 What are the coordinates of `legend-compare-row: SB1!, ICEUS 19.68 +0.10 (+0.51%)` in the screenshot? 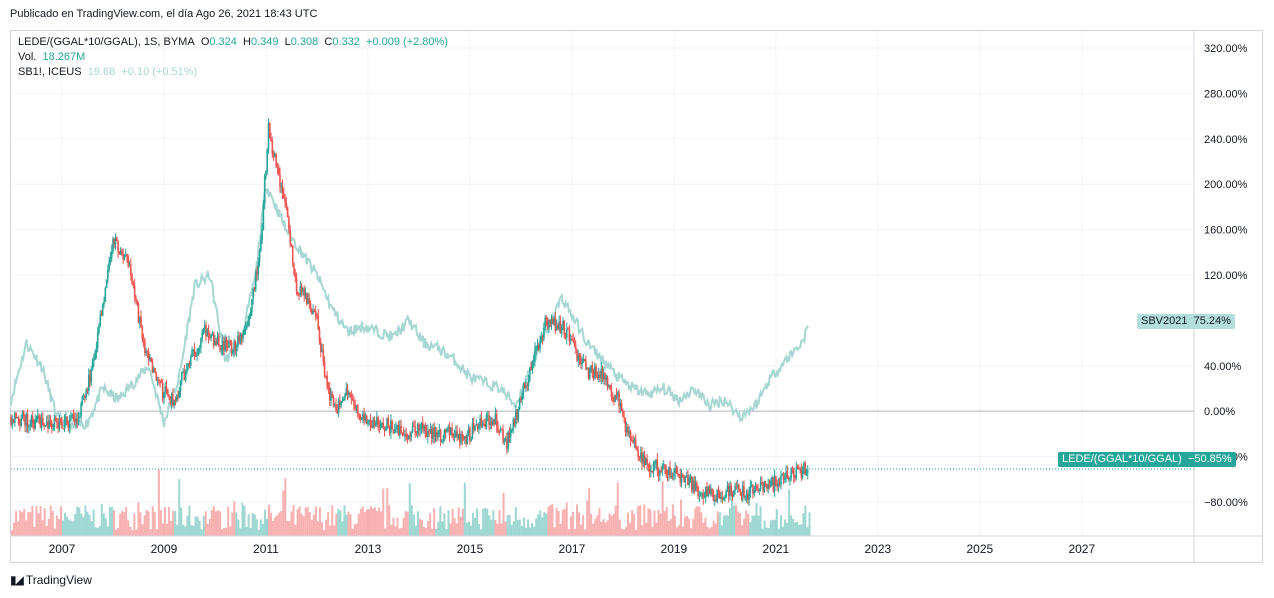 It's located at (233, 72).